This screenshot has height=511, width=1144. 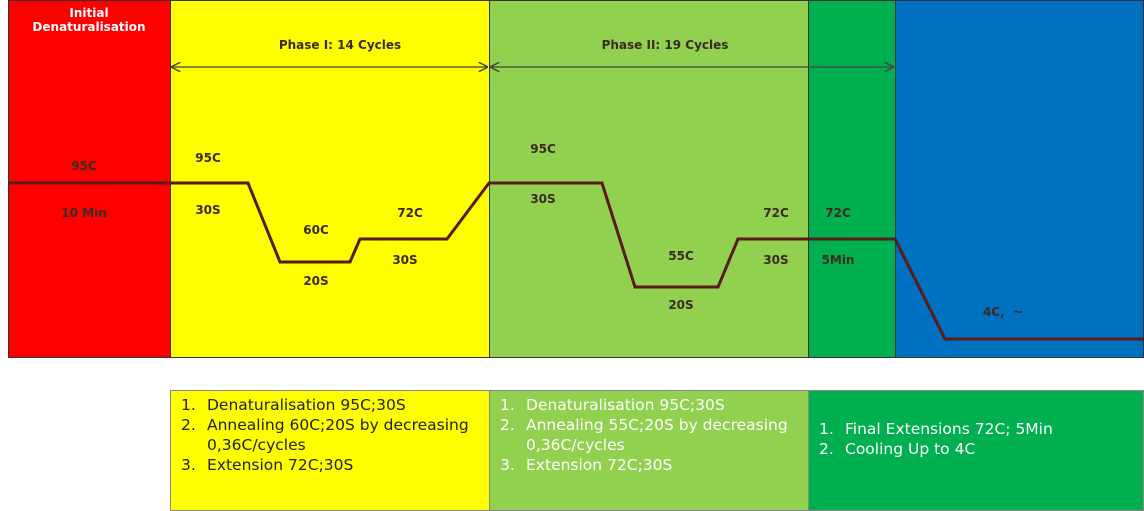 What do you see at coordinates (1003, 312) in the screenshot?
I see `label: 4C, ~` at bounding box center [1003, 312].